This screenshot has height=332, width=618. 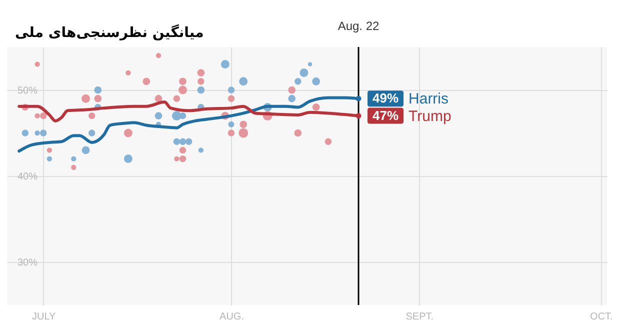 What do you see at coordinates (109, 32) in the screenshot?
I see `chart-title: میانگین نظرسنجی‌های ملی` at bounding box center [109, 32].